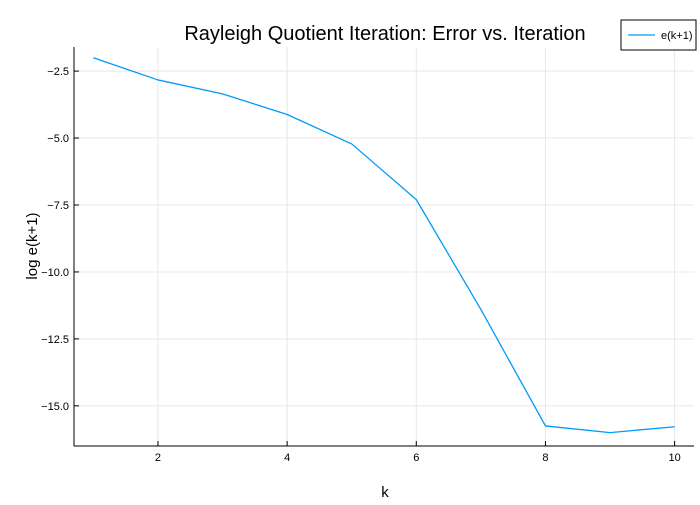 This screenshot has width=700, height=505. What do you see at coordinates (55, 407) in the screenshot?
I see `y-tick-label: −15.0` at bounding box center [55, 407].